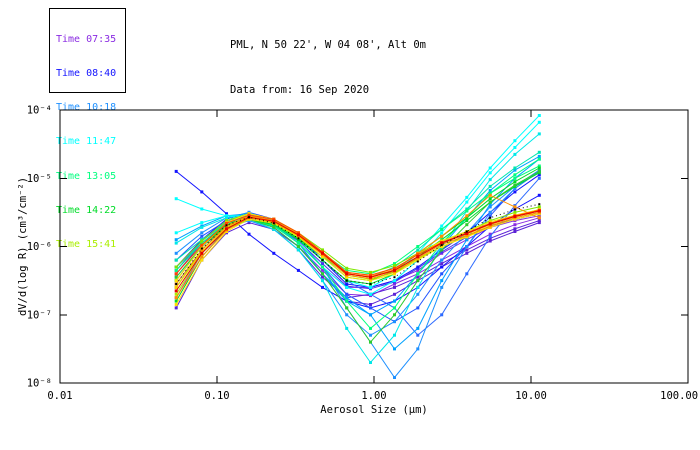  Describe the element at coordinates (531, 396) in the screenshot. I see `x-tick-label: 10.00` at that location.